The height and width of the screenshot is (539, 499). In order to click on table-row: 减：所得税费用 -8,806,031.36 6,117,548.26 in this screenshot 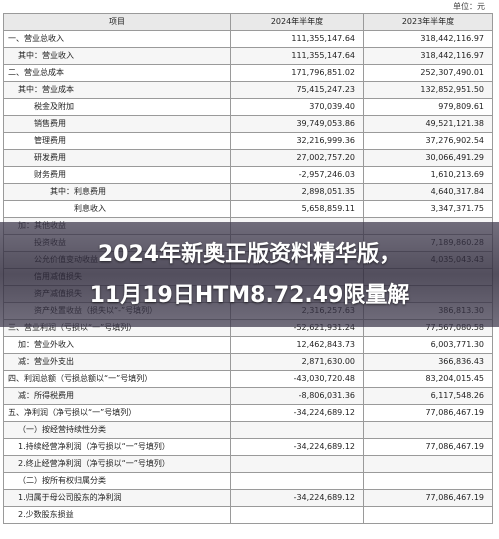, I will do `click(248, 396)`.